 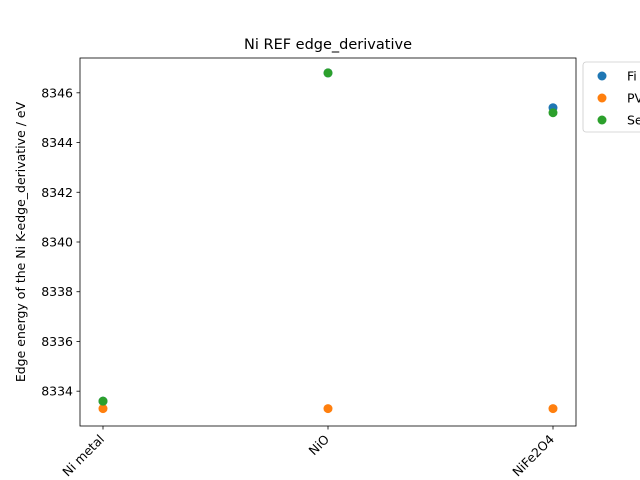 I want to click on chart-title: Ni REF edge_derivative, so click(x=328, y=45).